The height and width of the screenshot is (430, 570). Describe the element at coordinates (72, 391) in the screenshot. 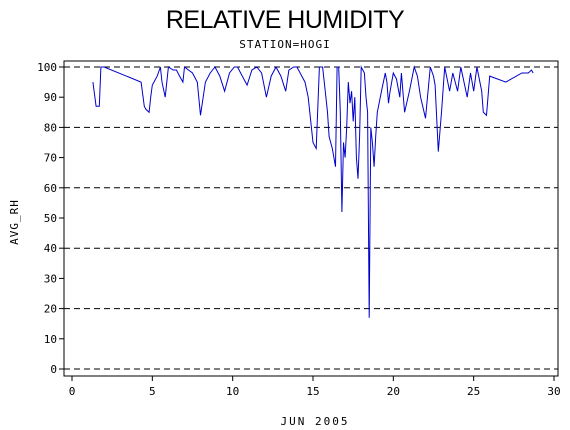

I see `x-tick-label-0: 0` at that location.